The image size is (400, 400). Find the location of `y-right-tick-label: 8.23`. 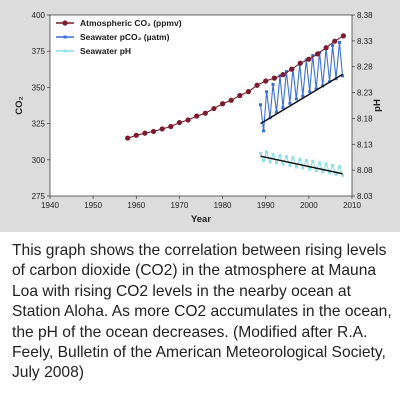

y-right-tick-label: 8.23 is located at coordinates (365, 93).